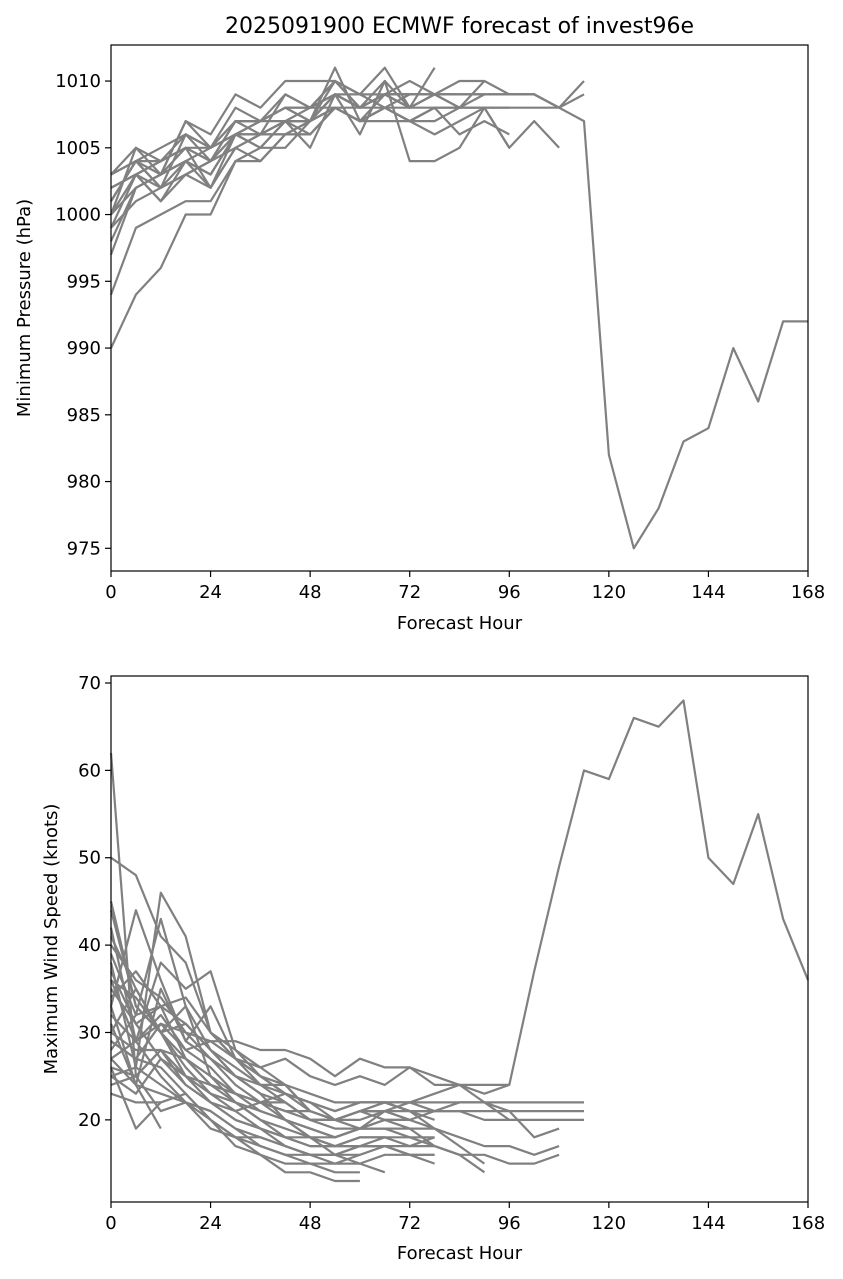 Image resolution: width=843 pixels, height=1279 pixels. Describe the element at coordinates (78, 215) in the screenshot. I see `y-tick-label: 1000` at that location.